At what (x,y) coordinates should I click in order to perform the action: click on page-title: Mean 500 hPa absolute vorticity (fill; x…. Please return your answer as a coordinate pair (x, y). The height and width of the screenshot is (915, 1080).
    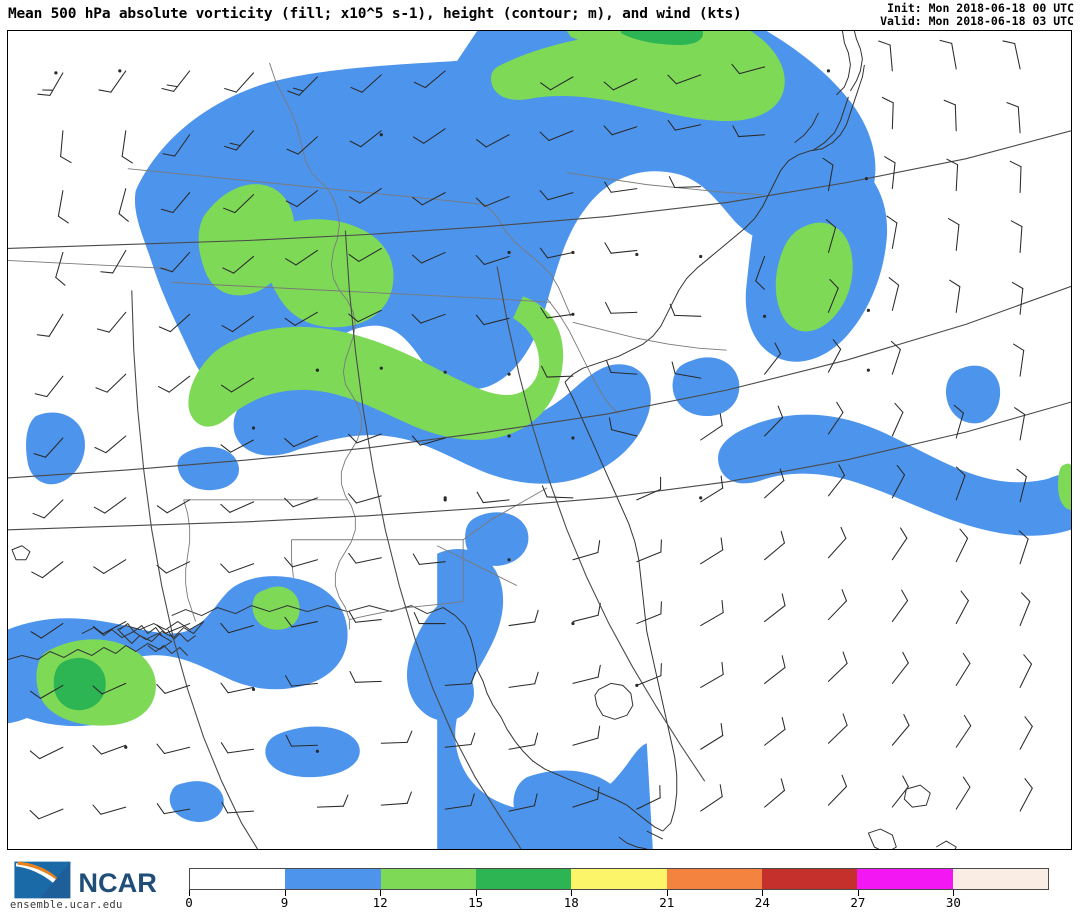
    Looking at the image, I should click on (375, 14).